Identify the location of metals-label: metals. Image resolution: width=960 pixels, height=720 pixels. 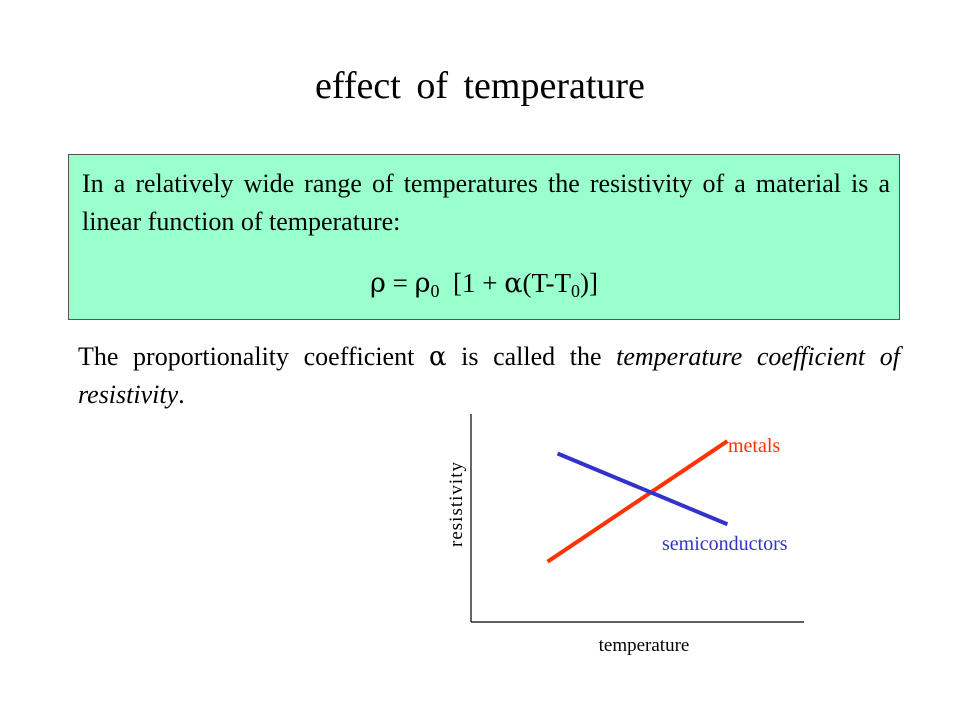
(754, 446).